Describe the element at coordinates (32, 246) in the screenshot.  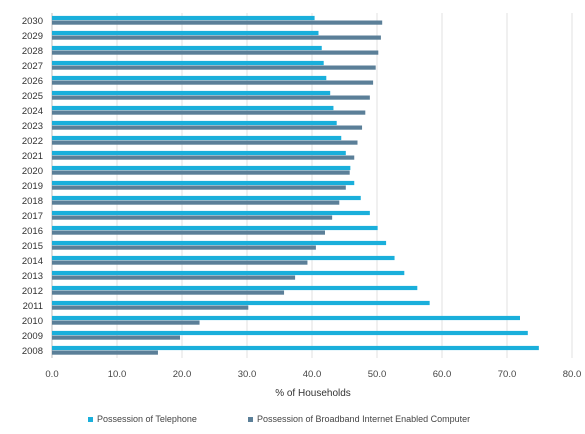
I see `y-tick-label: 2015` at that location.